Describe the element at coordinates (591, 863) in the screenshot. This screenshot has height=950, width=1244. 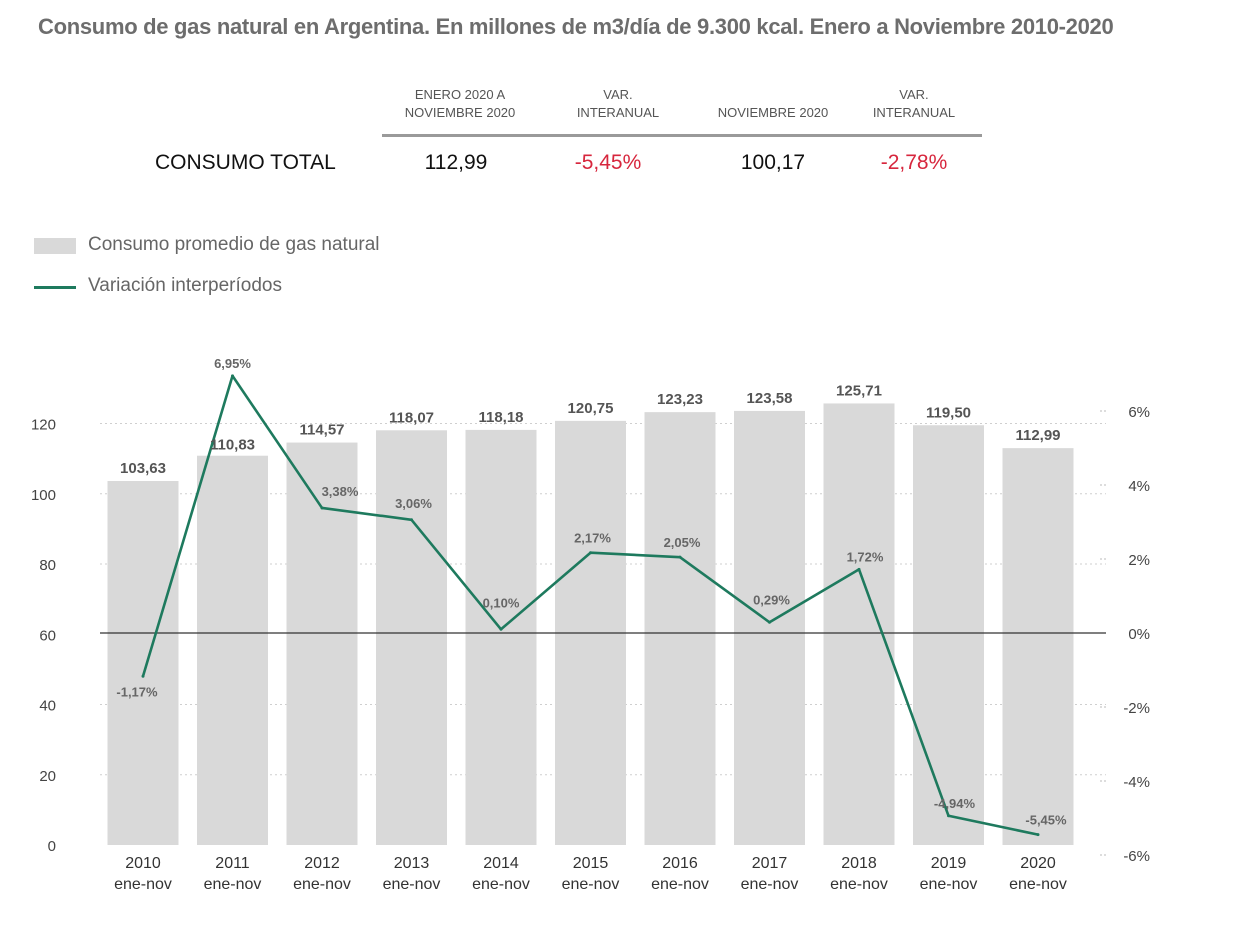
I see `x-tick-label: 2015` at that location.